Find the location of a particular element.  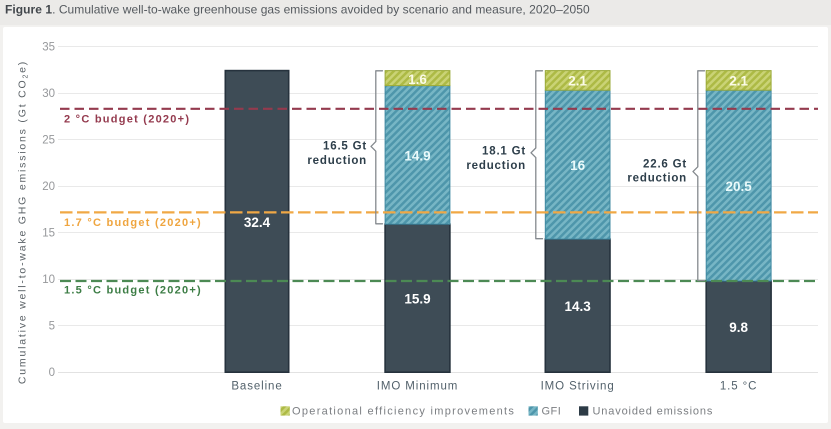

svg-text: 0 is located at coordinates (52, 373).